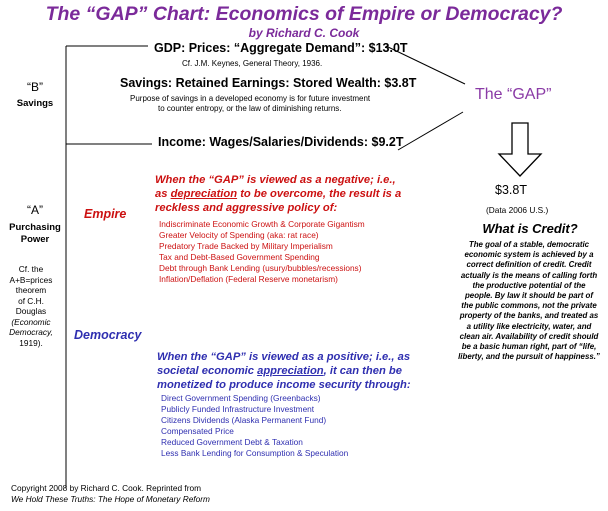 This screenshot has height=511, width=608. What do you see at coordinates (105, 214) in the screenshot?
I see `empire-label: Empire` at bounding box center [105, 214].